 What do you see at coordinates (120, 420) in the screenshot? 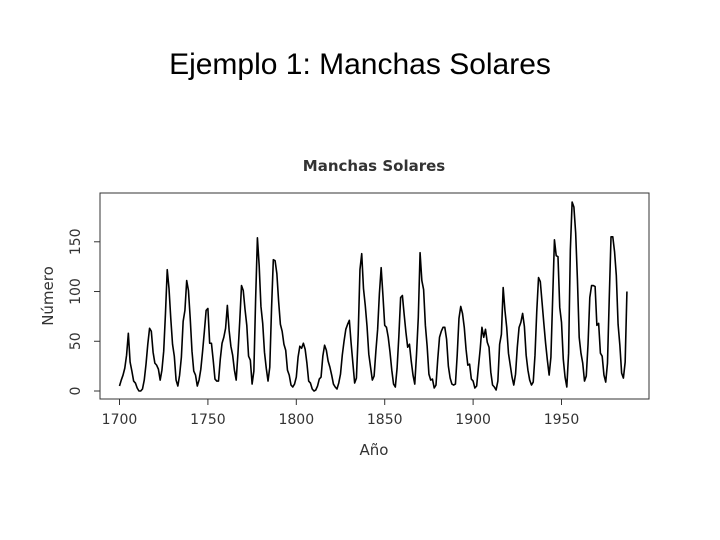
I see `x-tick-label: 1700` at bounding box center [120, 420].